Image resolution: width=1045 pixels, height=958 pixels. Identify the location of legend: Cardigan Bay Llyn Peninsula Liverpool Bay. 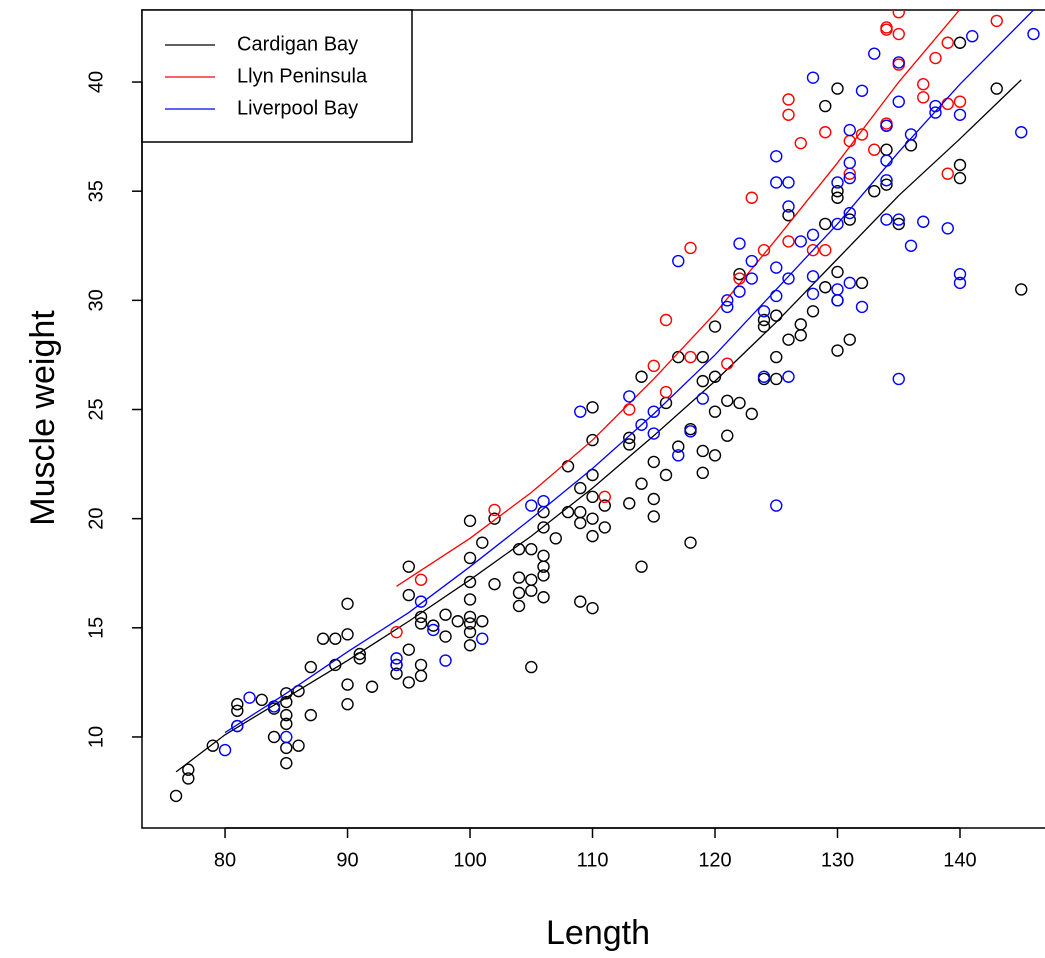
(277, 76).